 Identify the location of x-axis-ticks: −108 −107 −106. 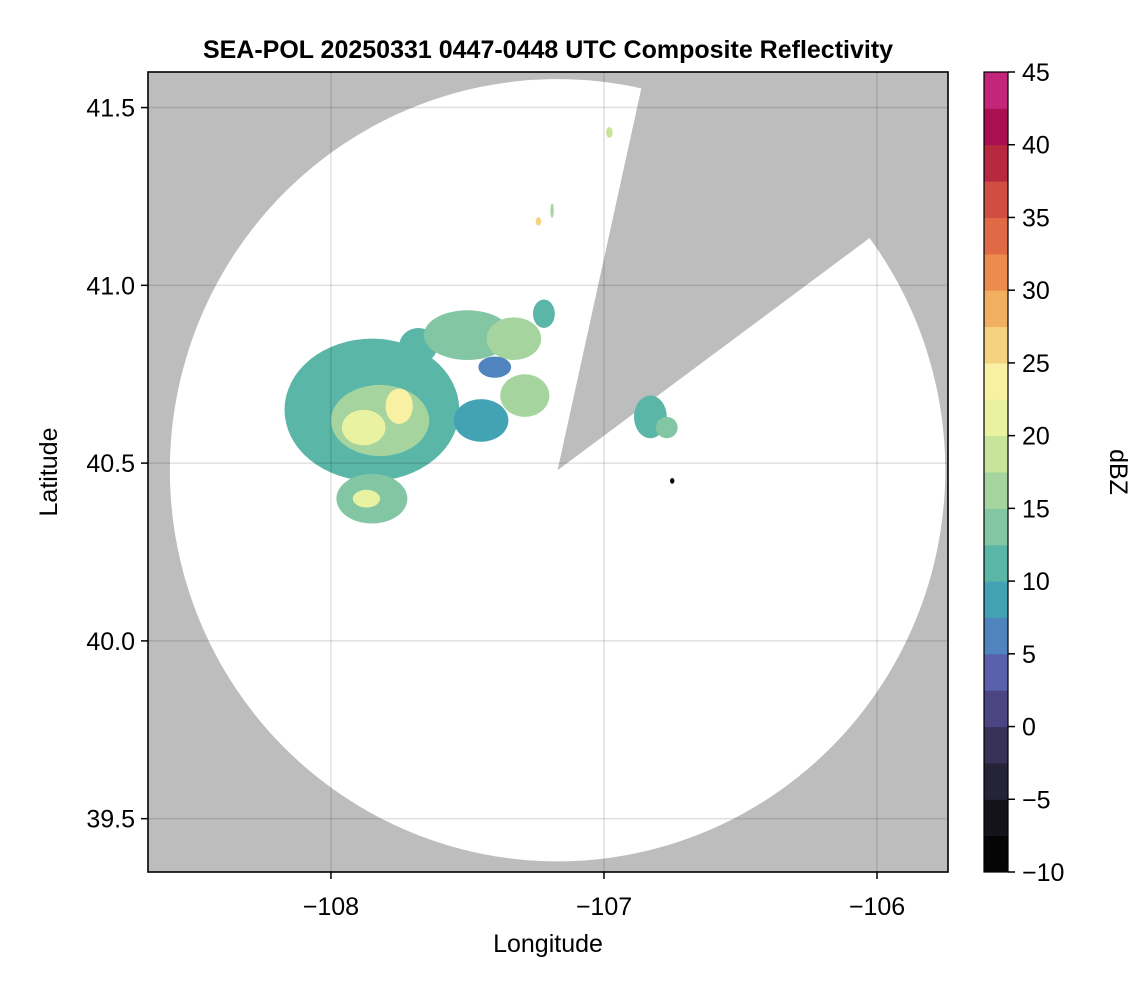
(604, 896).